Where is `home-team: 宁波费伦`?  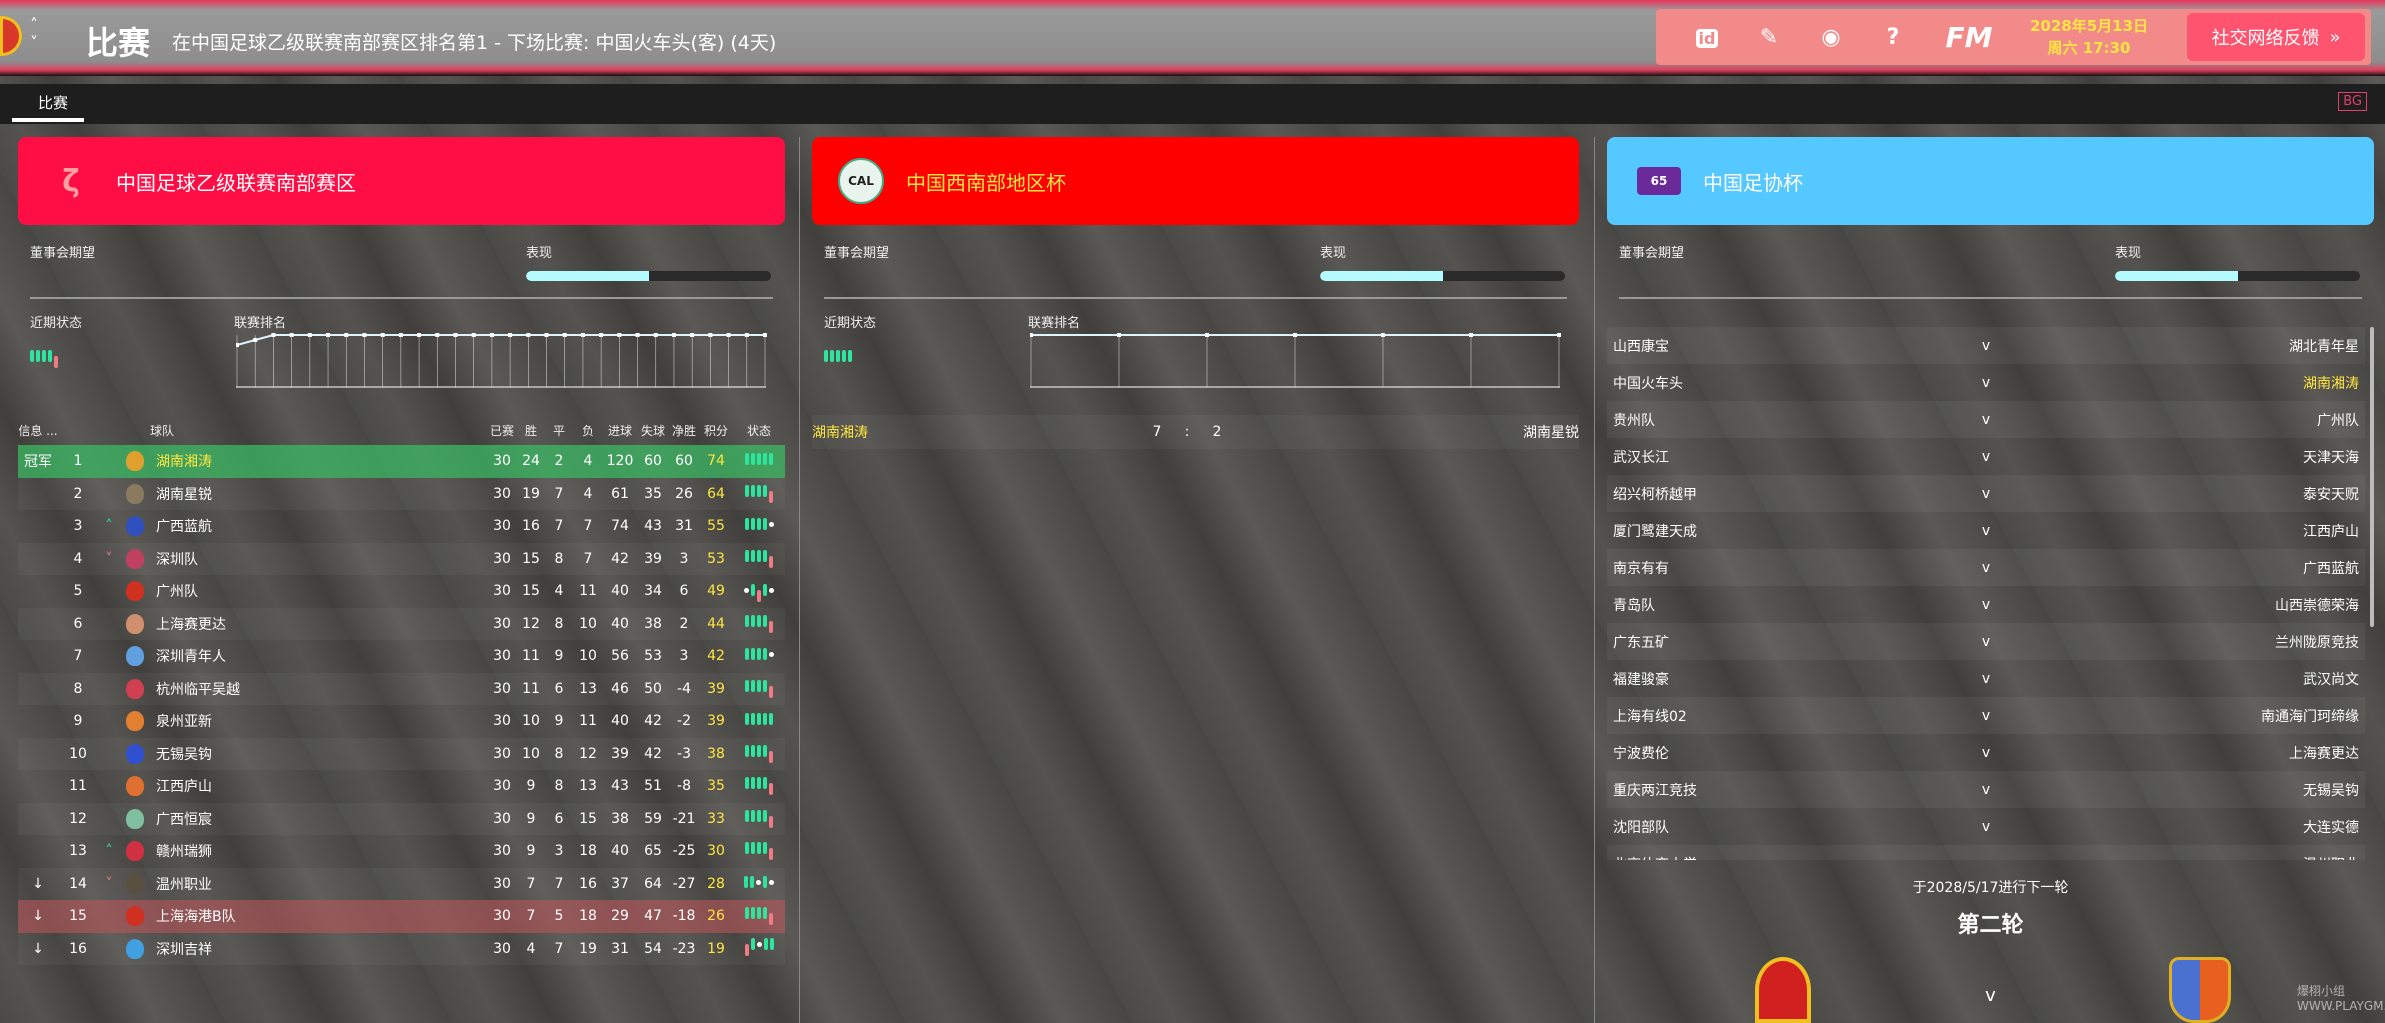 home-team: 宁波费伦 is located at coordinates (1641, 753).